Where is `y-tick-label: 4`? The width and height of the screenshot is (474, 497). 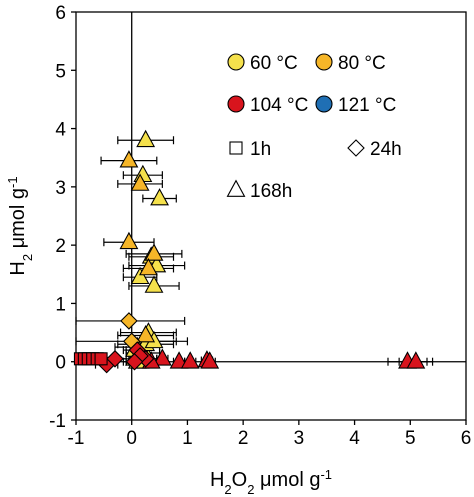
y-tick-label: 4 is located at coordinates (60, 130).